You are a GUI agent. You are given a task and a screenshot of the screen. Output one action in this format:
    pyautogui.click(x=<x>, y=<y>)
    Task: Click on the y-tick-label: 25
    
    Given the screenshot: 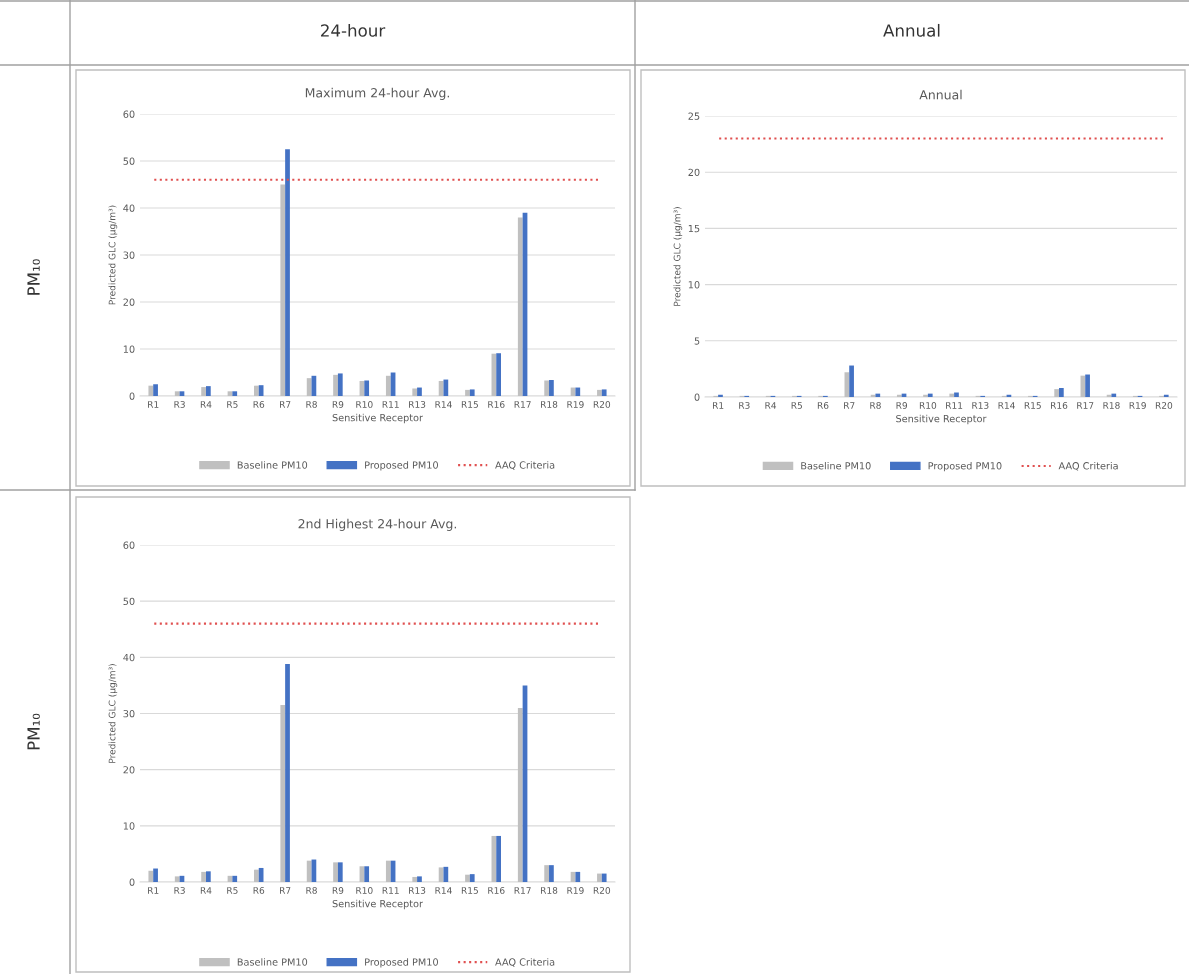 What is the action you would take?
    pyautogui.click(x=694, y=116)
    